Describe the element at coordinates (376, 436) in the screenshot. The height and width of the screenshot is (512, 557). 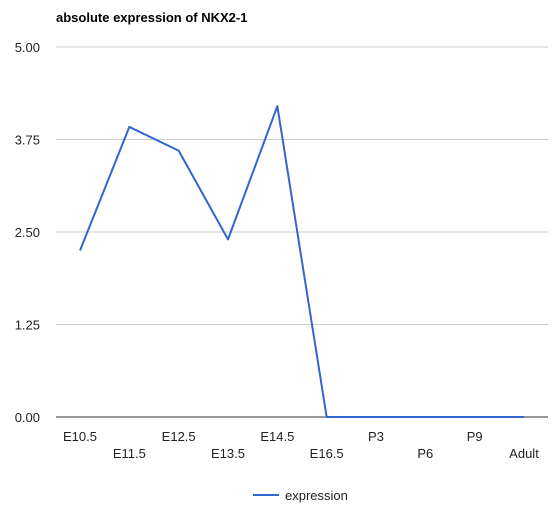
I see `x-tick-label: P3` at that location.